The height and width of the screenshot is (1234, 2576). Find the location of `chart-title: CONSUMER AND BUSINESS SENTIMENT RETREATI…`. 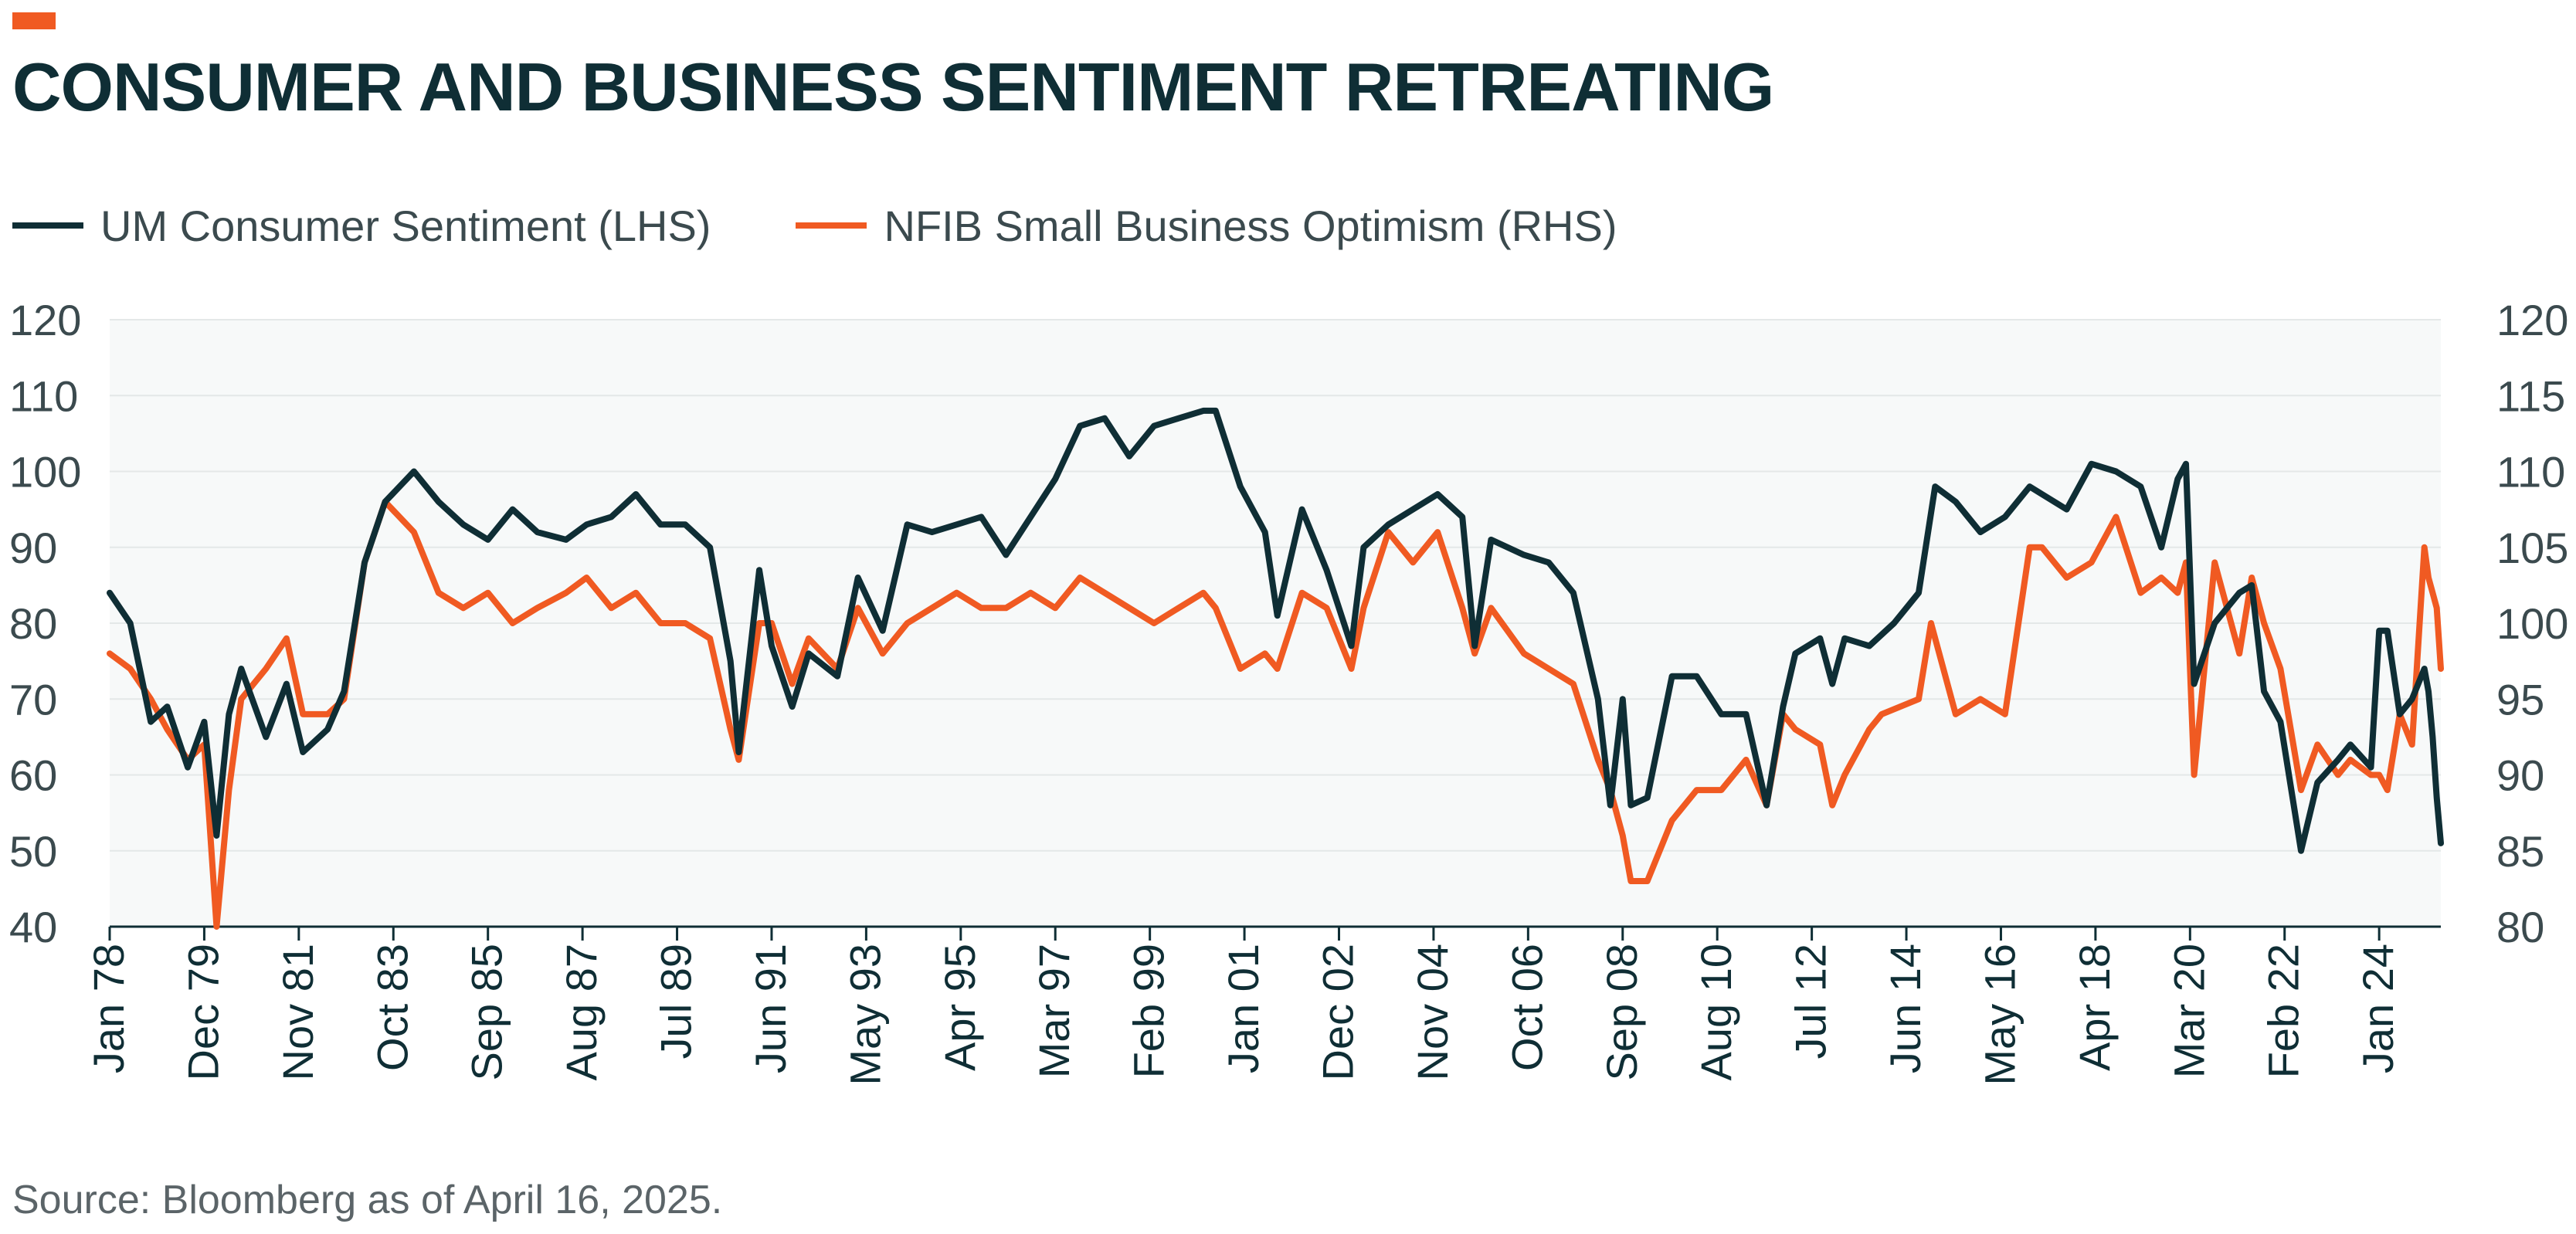

chart-title: CONSUMER AND BUSINESS SENTIMENT RETREATI… is located at coordinates (893, 87).